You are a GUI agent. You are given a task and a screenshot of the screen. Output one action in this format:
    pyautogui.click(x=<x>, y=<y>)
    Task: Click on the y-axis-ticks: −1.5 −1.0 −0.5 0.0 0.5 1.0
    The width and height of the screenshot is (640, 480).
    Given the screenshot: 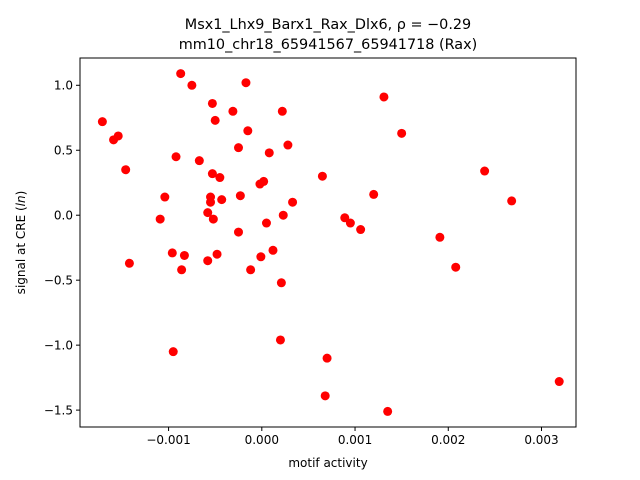 What is the action you would take?
    pyautogui.click(x=62, y=248)
    